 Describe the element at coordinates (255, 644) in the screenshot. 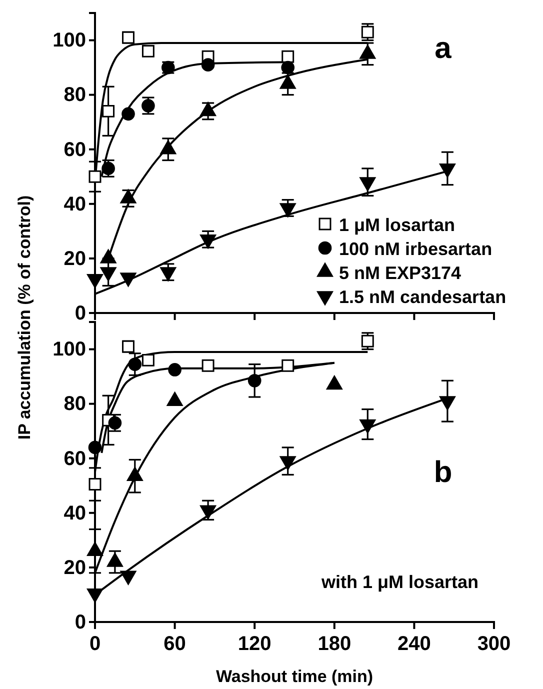

I see `x-tick-label: 120` at that location.